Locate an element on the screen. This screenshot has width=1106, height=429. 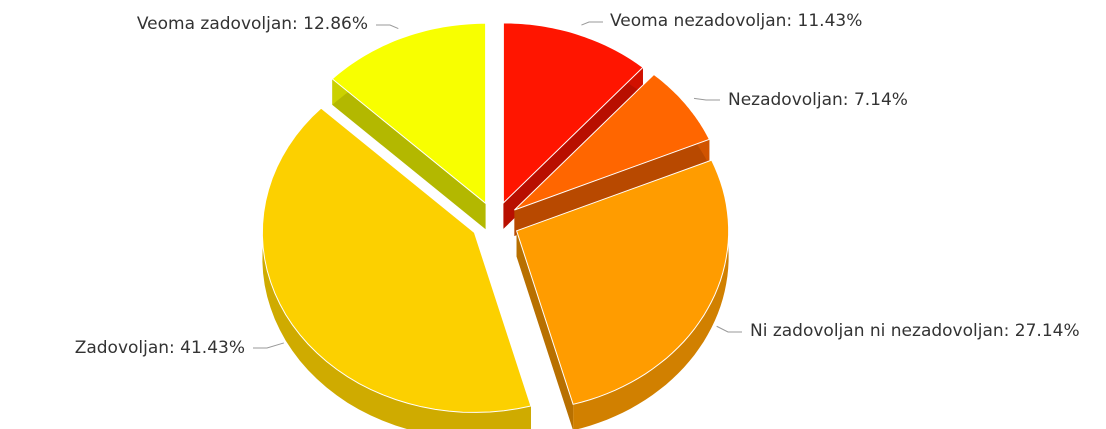
slice-label: Ni zadovoljan ni nezadovoljan: 27.14% is located at coordinates (915, 331).